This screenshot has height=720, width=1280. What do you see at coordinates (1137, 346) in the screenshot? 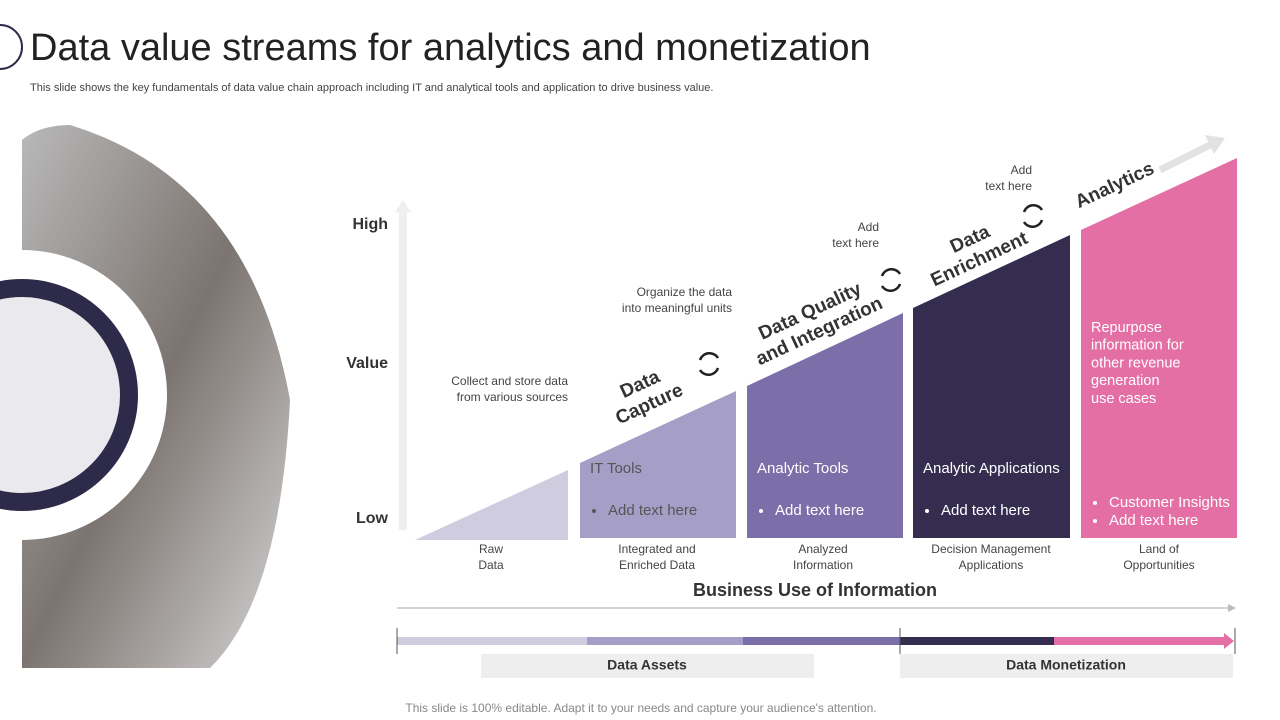
I see `column-description: information for` at bounding box center [1137, 346].